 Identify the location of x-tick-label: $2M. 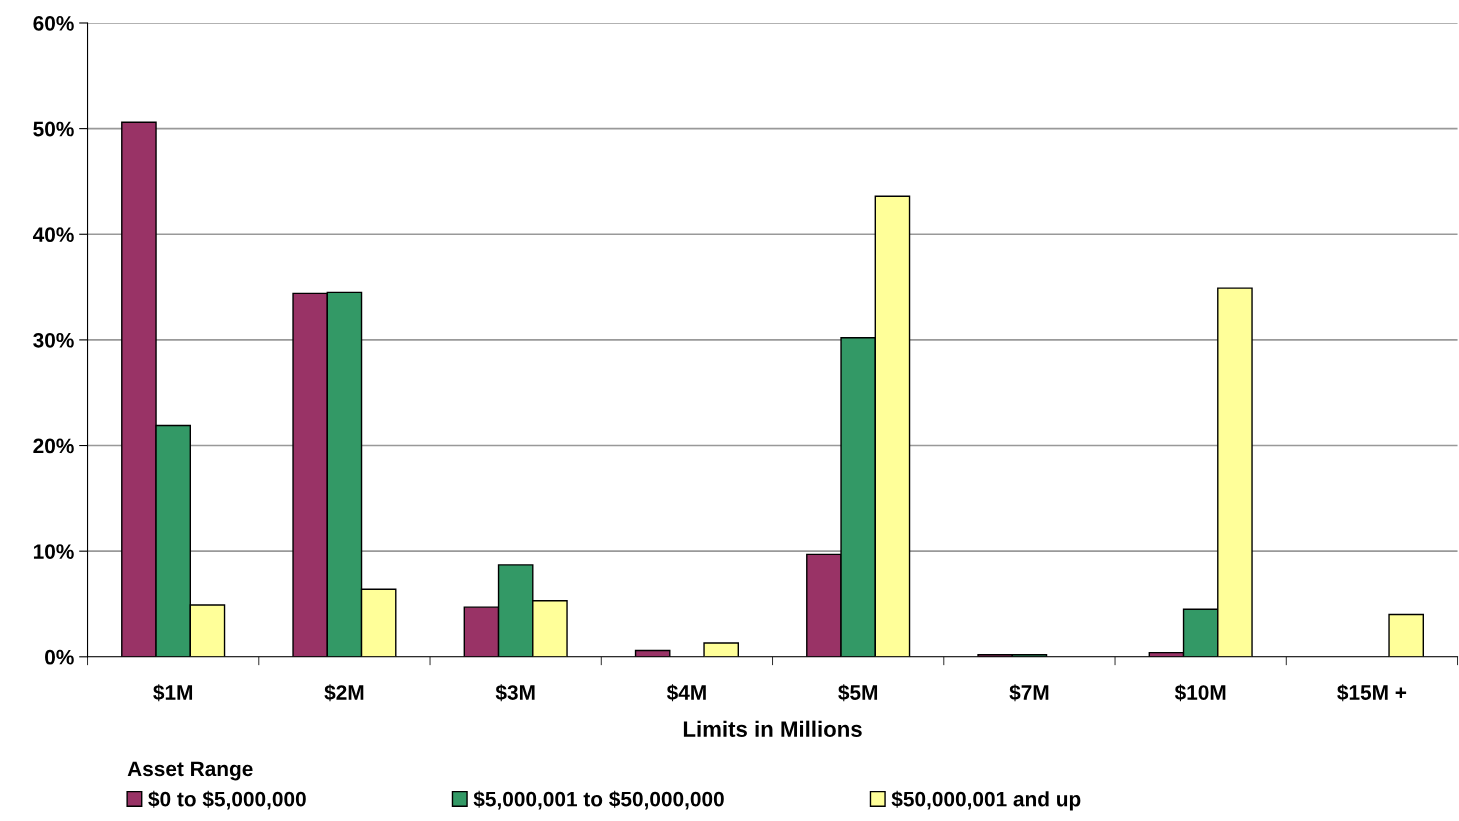
(344, 693).